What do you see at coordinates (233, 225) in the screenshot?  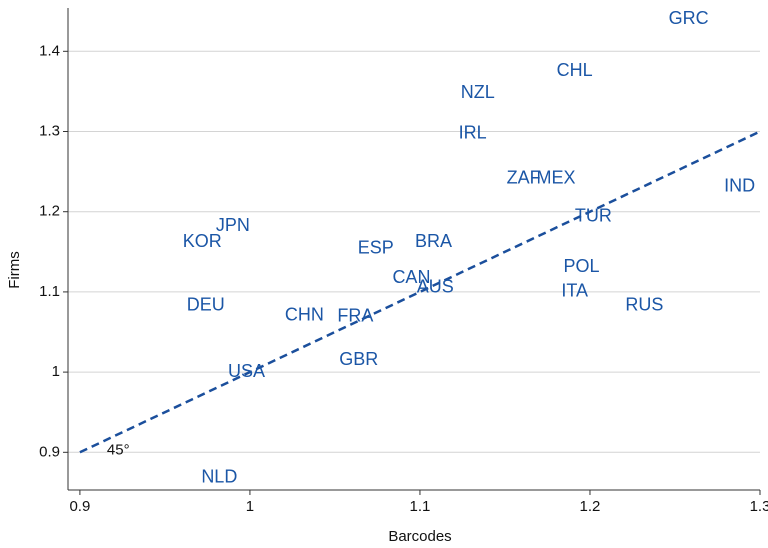 I see `point-label: JPN` at bounding box center [233, 225].